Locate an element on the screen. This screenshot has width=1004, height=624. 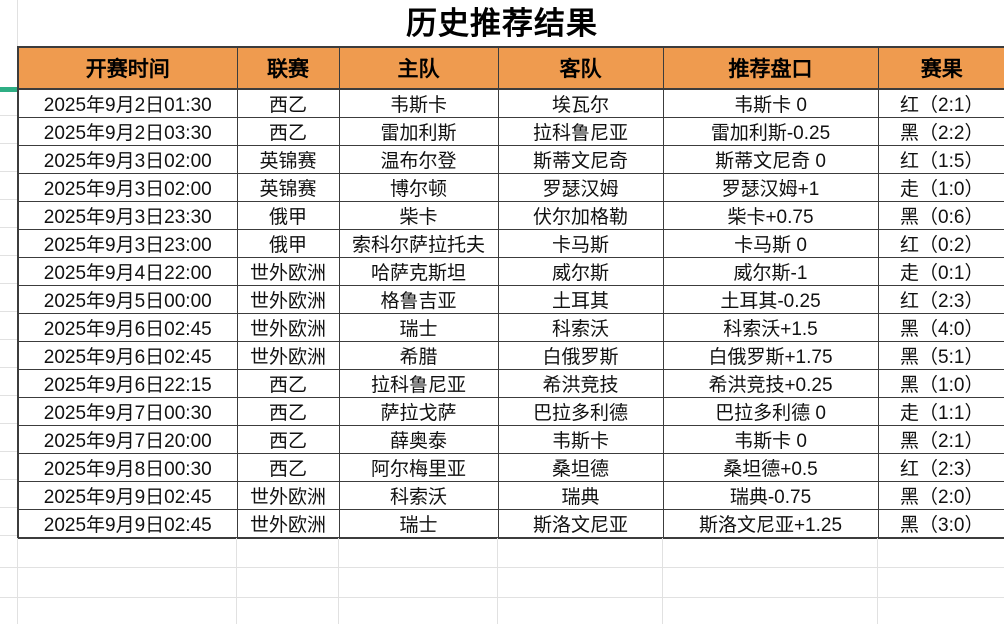
cell-away-team: 白俄罗斯 is located at coordinates (580, 355).